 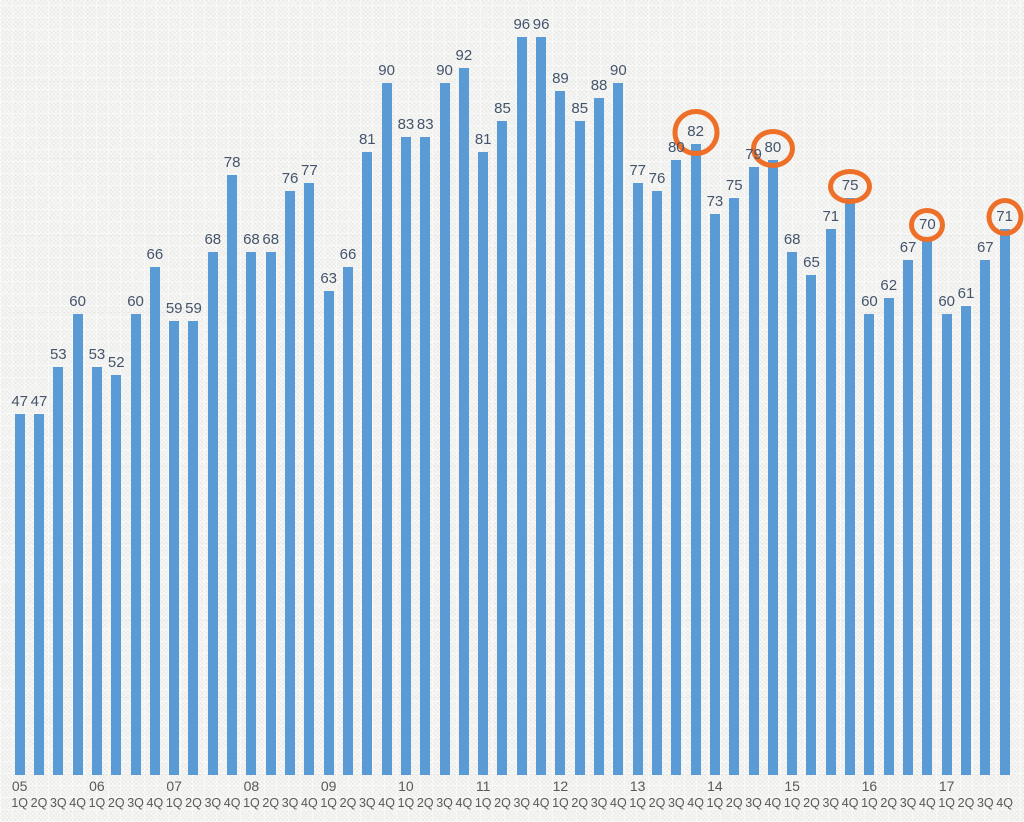 I want to click on x-axis-year-label: 15, so click(x=792, y=786).